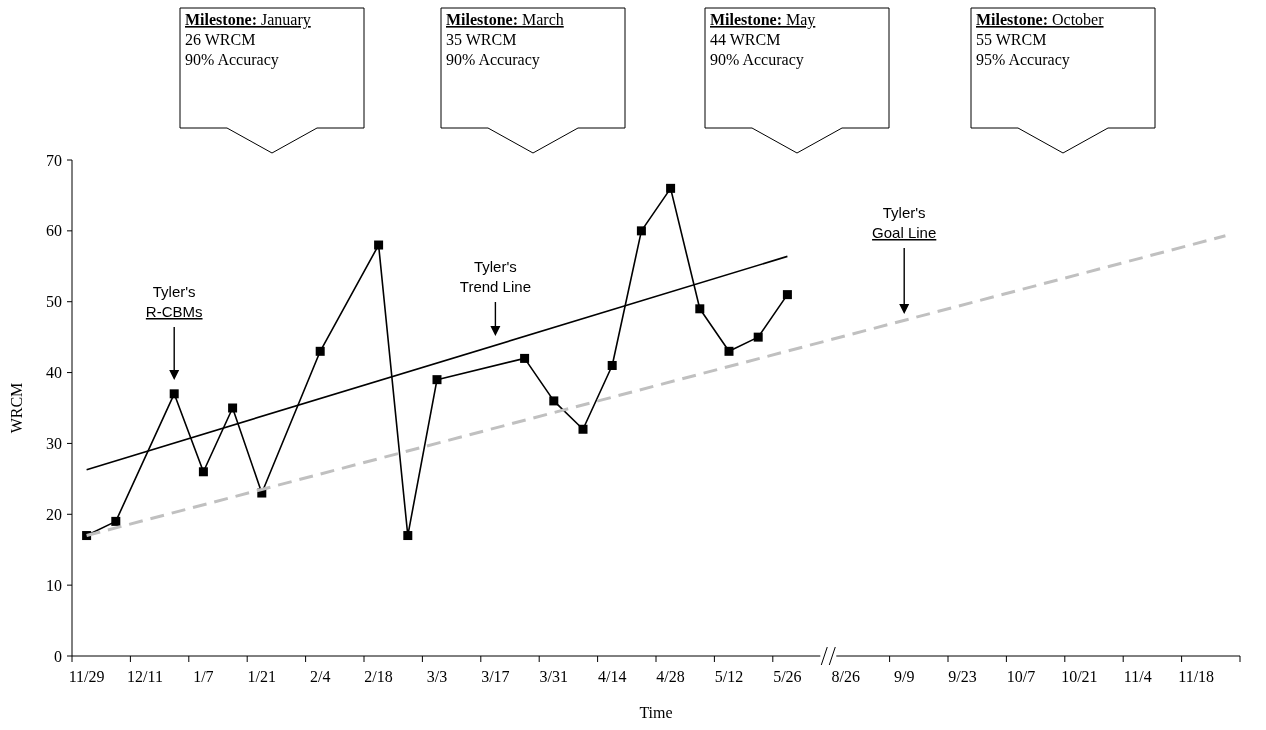 The width and height of the screenshot is (1266, 730). I want to click on x-tick-label: 10/7, so click(1021, 676).